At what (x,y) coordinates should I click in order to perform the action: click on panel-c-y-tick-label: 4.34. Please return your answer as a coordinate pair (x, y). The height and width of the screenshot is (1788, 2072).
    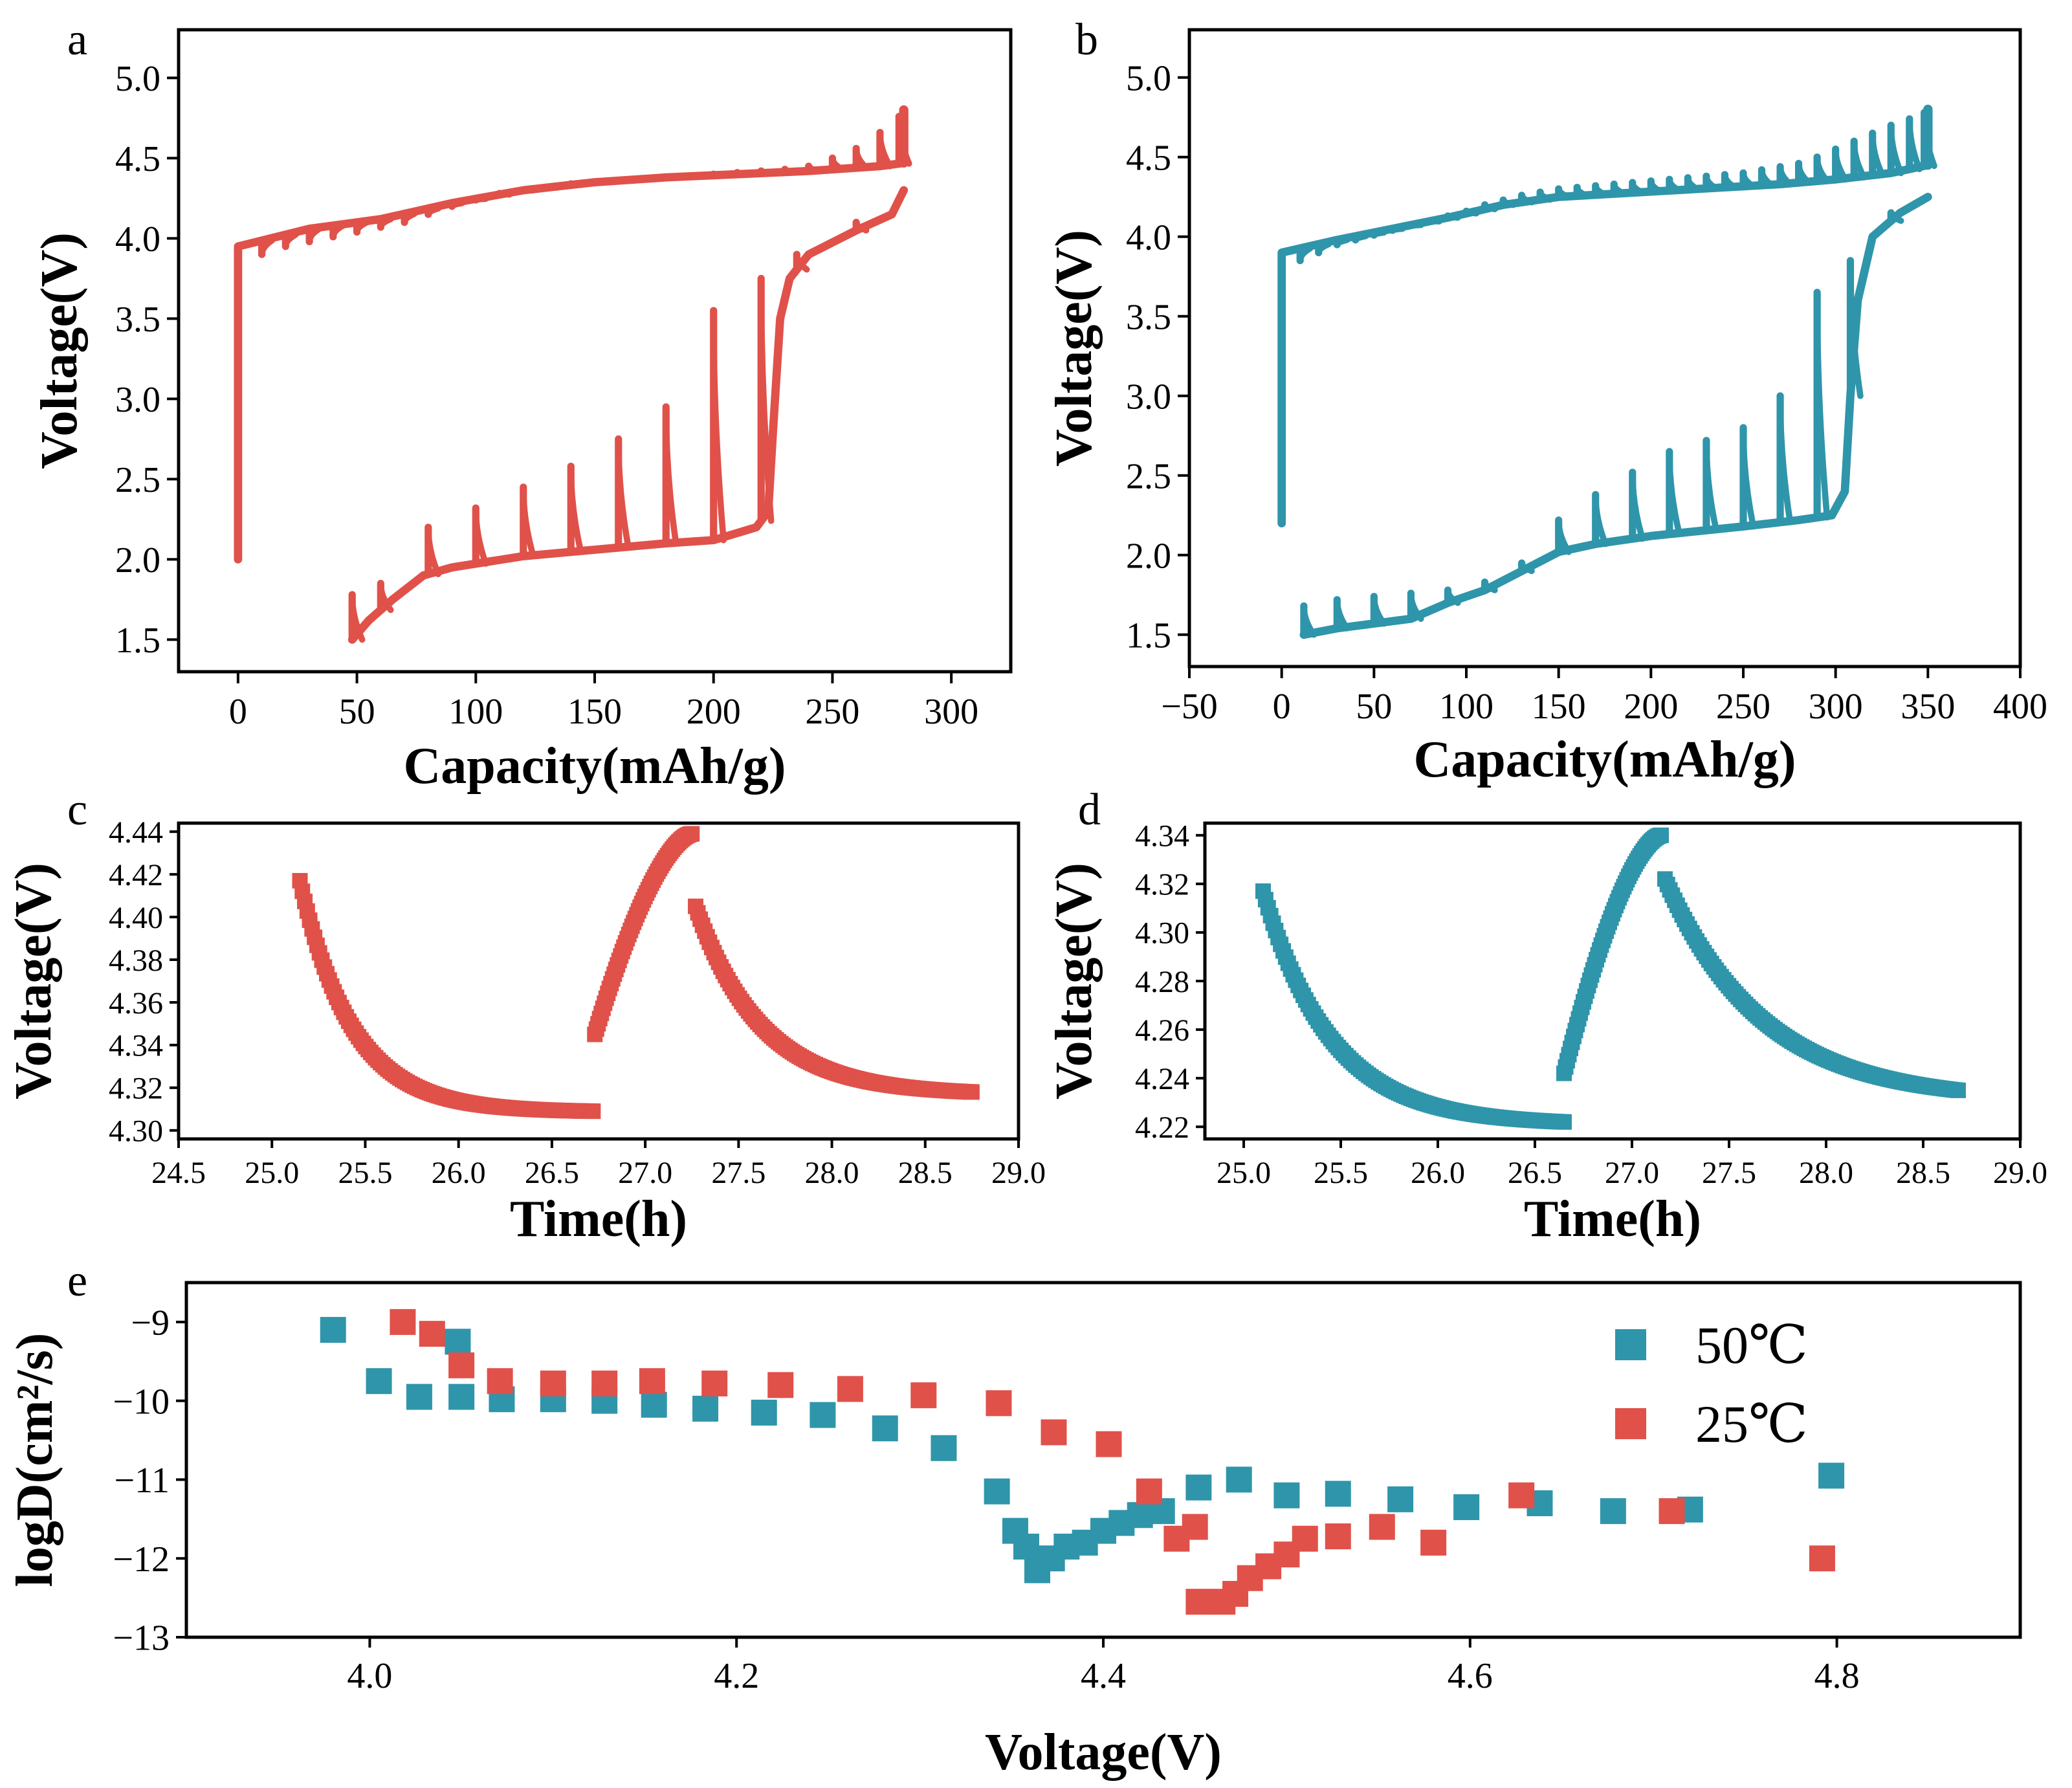
    Looking at the image, I should click on (136, 1046).